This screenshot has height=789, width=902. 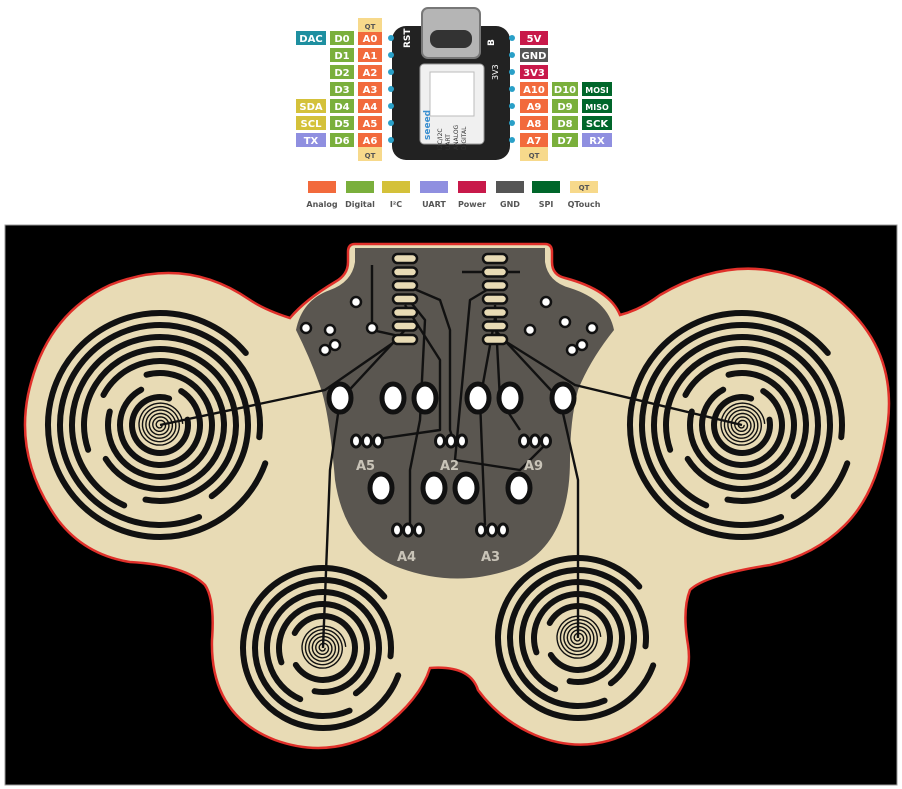 I want to click on rst-label: RST, so click(x=408, y=38).